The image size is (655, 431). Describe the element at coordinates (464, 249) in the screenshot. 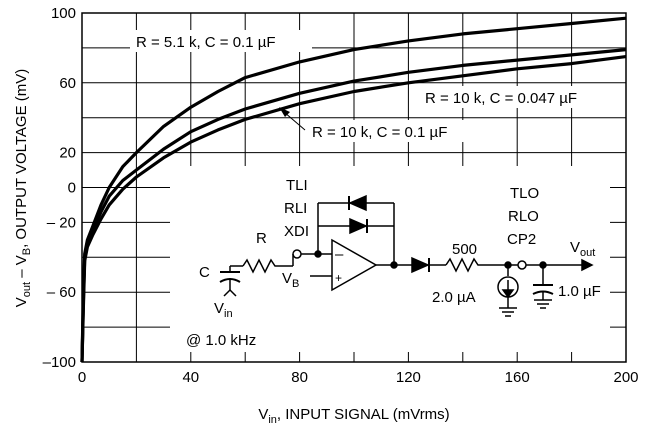

I see `resistor-out-label: 500` at that location.